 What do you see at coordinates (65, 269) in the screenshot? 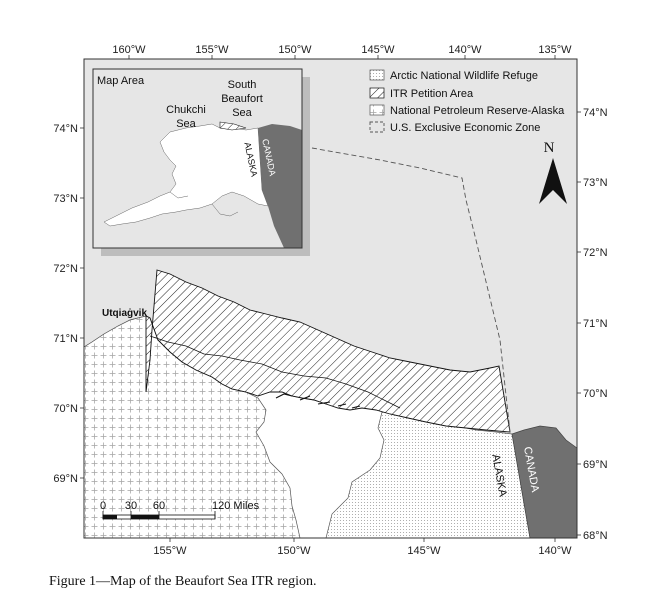
I see `left-lat-label: 72°N` at bounding box center [65, 269].